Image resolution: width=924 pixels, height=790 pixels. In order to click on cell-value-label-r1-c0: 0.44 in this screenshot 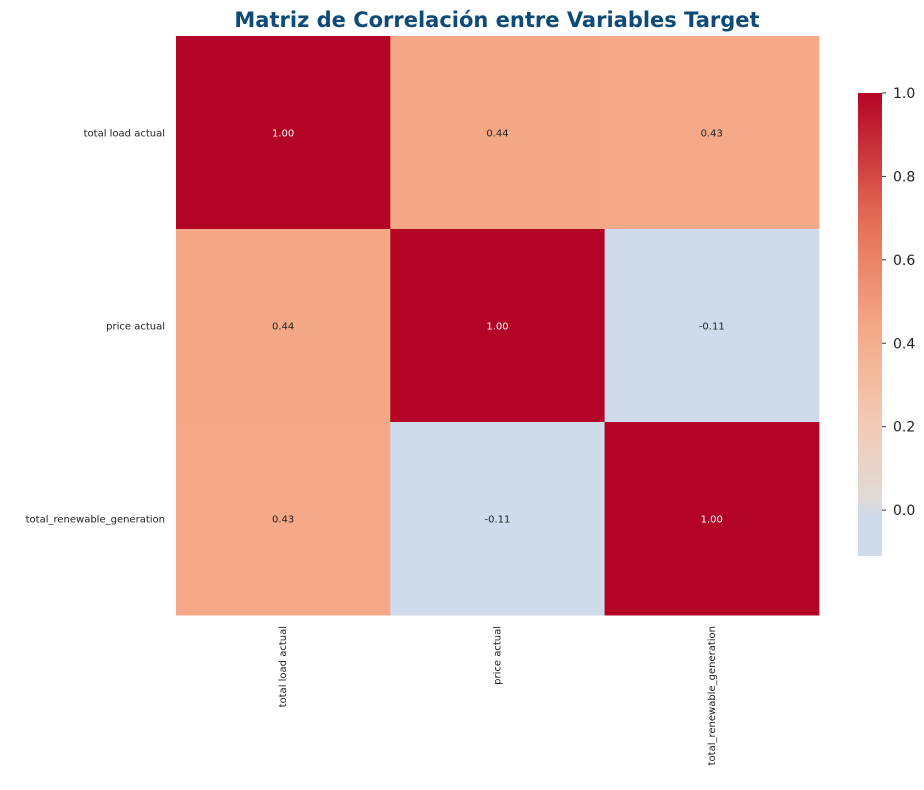, I will do `click(283, 327)`.